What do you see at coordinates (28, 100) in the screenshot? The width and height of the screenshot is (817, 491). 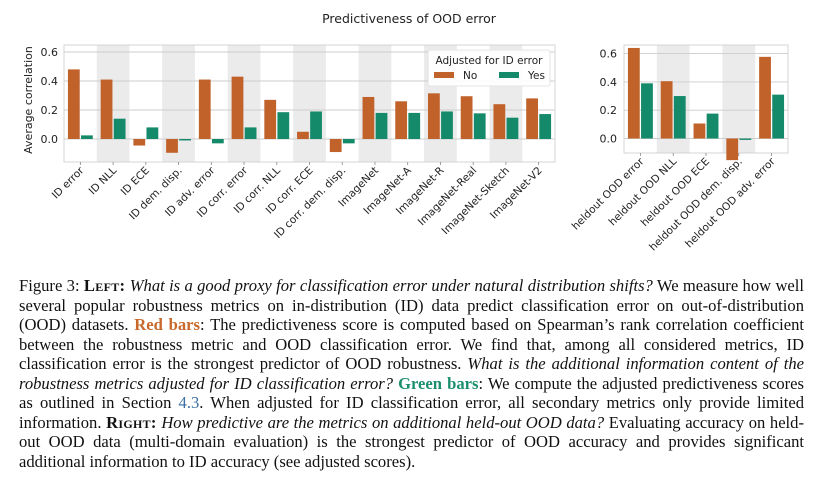 I see `y-axis-label: Average correlation` at bounding box center [28, 100].